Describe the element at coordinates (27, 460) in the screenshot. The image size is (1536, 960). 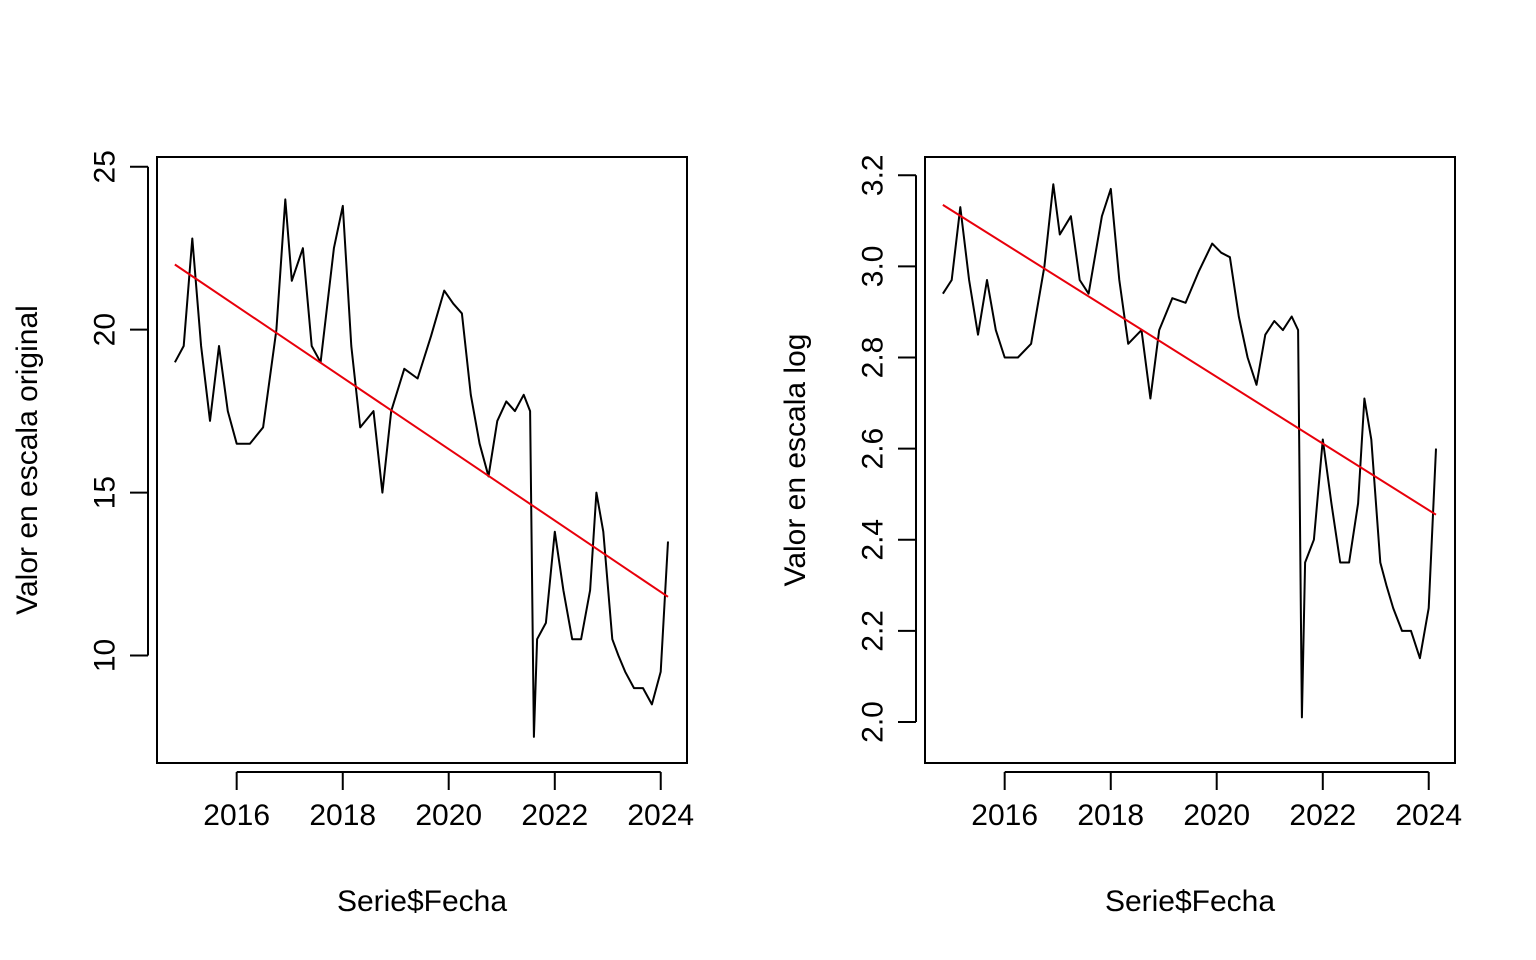
I see `y-axis-title: Valor en escala original` at that location.